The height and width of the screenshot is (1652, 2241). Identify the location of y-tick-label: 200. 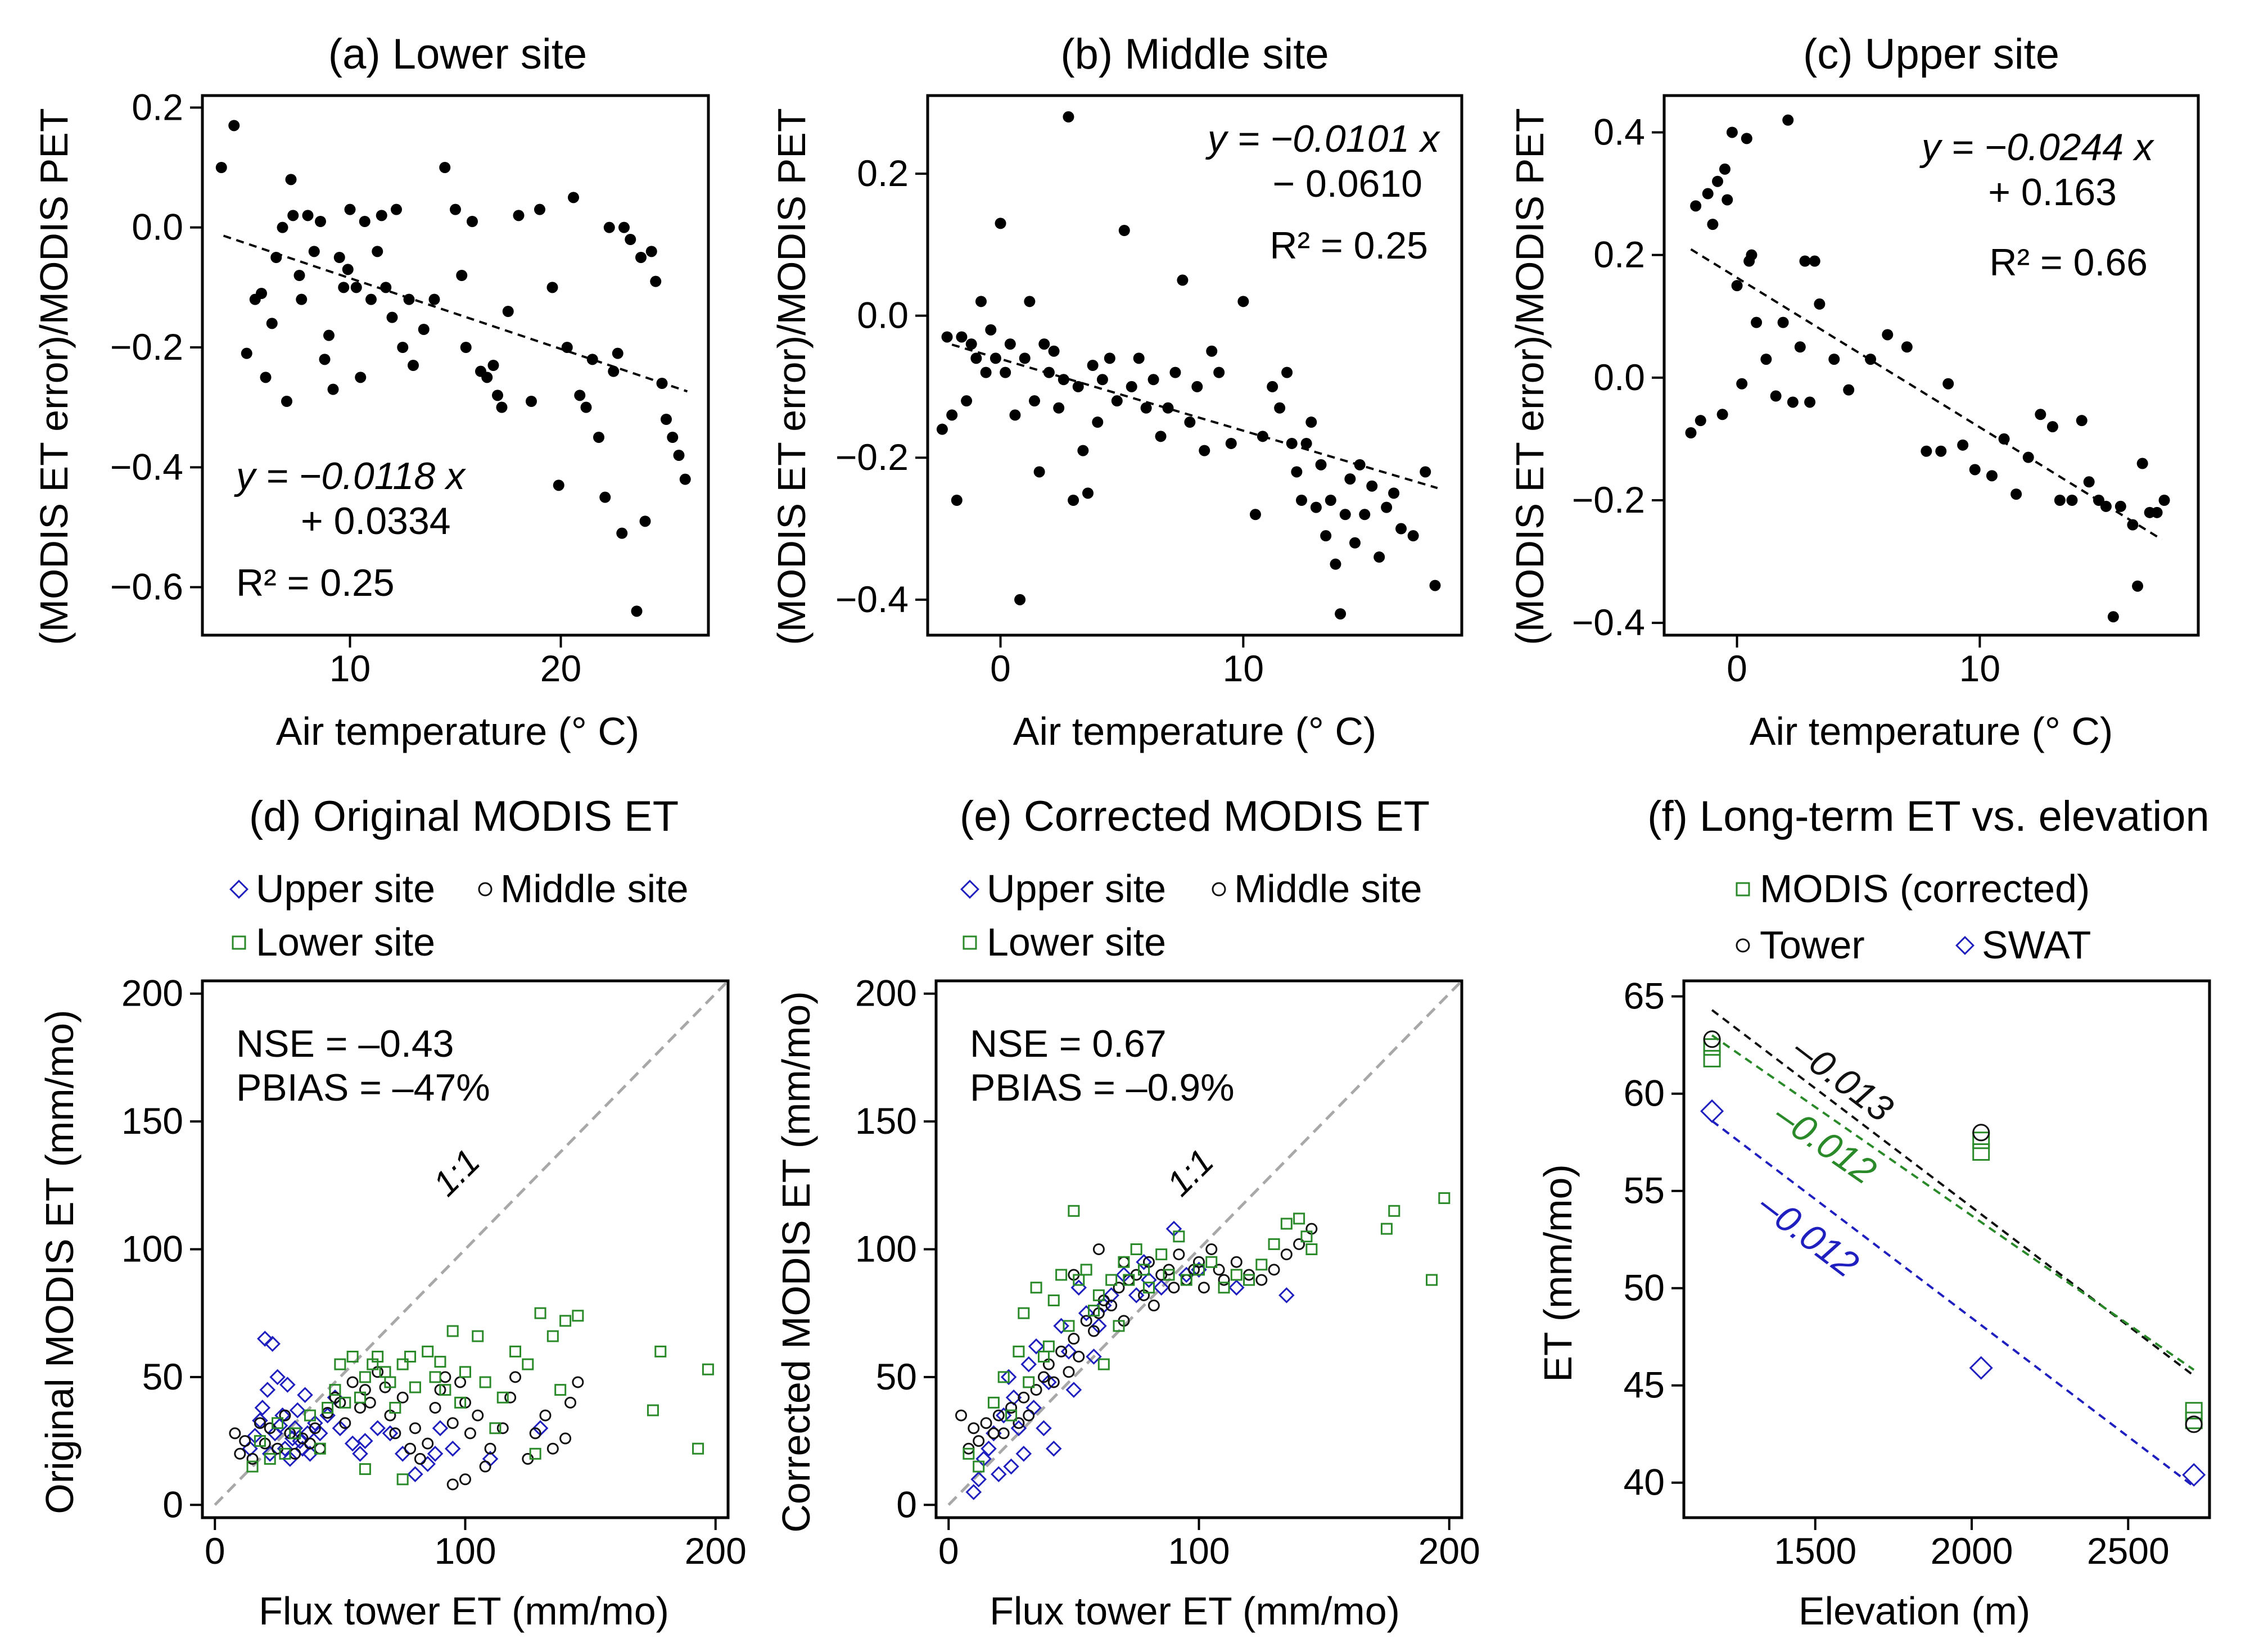
(152, 993).